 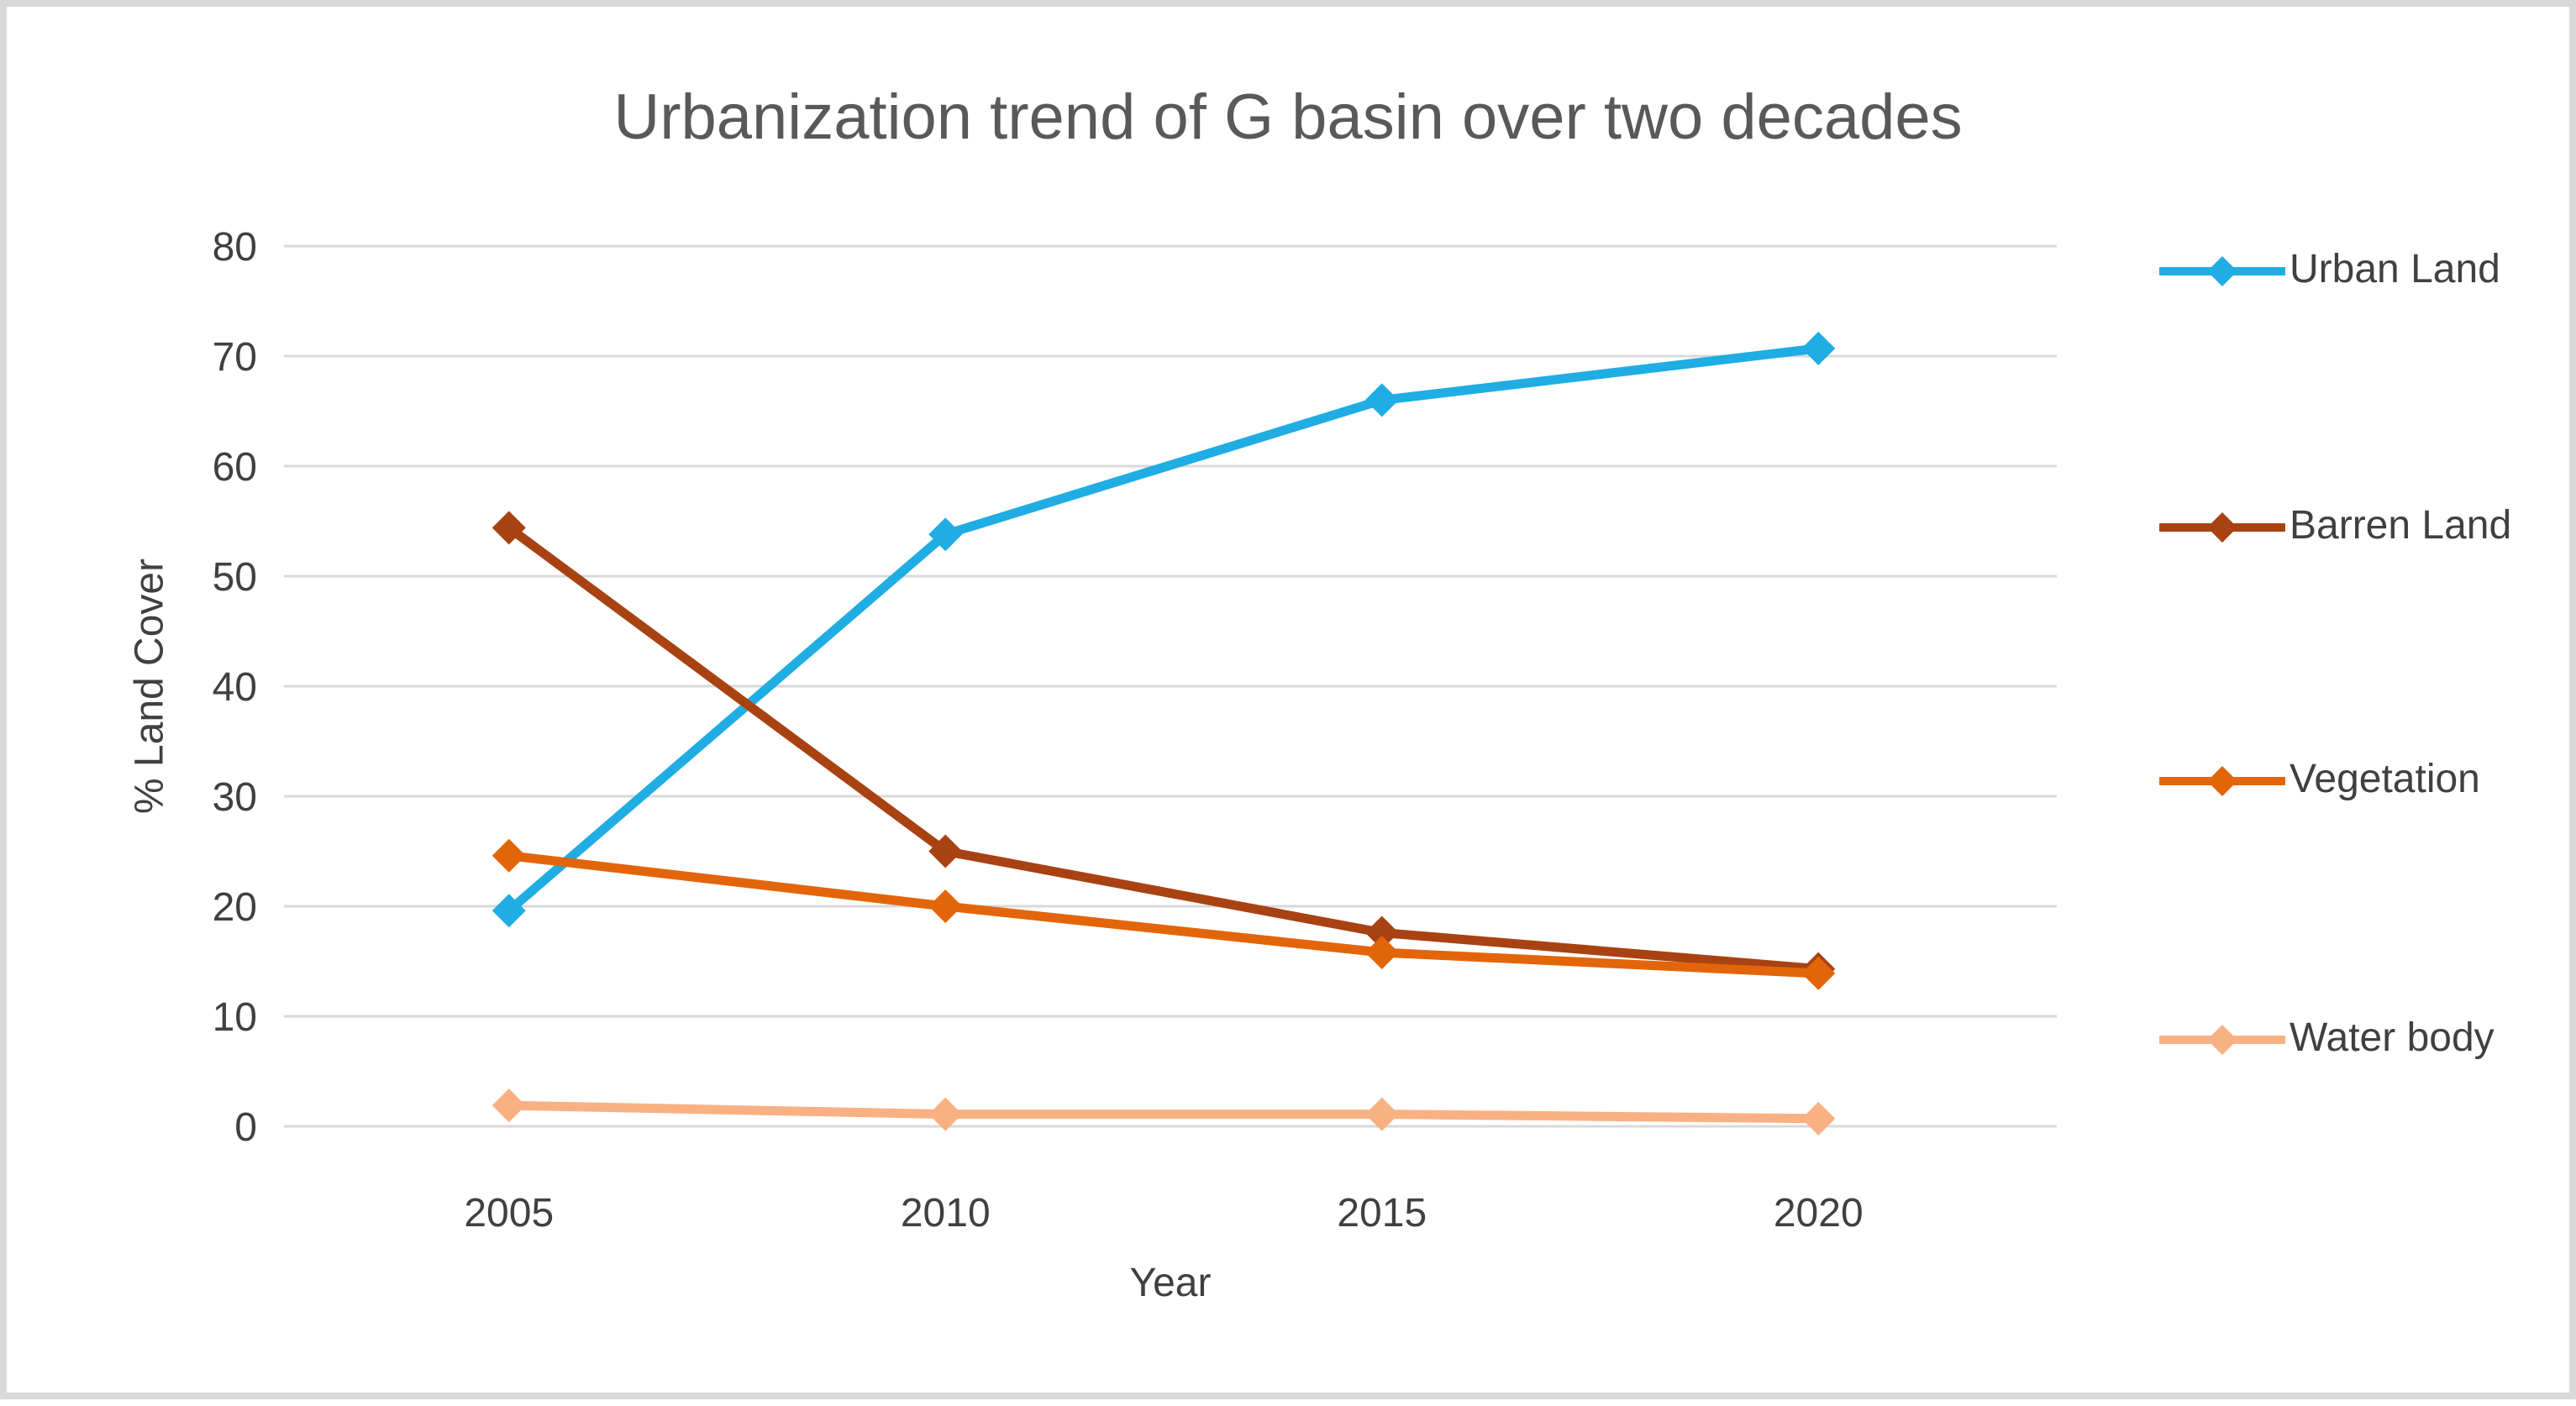 I want to click on marker-barren-land-2015, so click(x=1381, y=932).